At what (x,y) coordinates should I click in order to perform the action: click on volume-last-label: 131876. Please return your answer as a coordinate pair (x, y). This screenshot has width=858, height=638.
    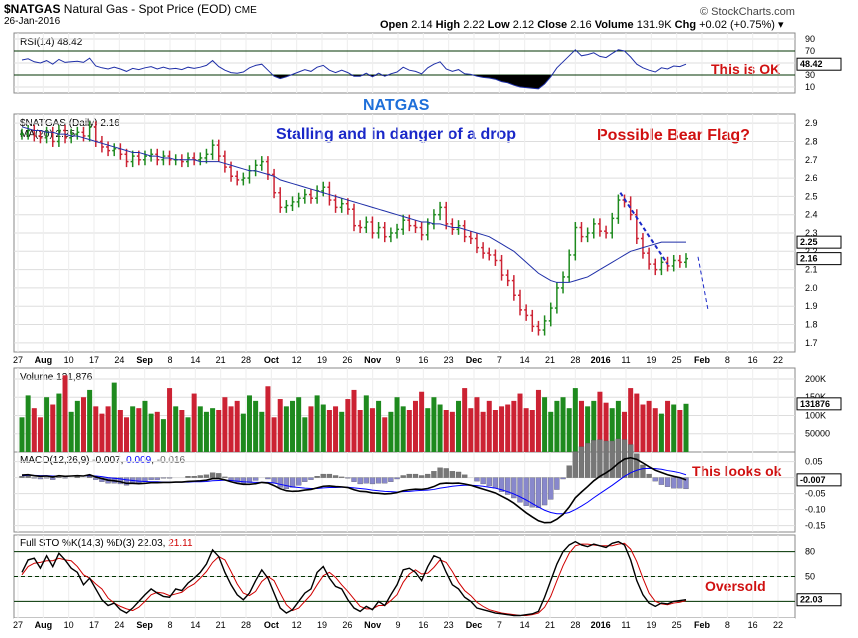
    Looking at the image, I should click on (815, 404).